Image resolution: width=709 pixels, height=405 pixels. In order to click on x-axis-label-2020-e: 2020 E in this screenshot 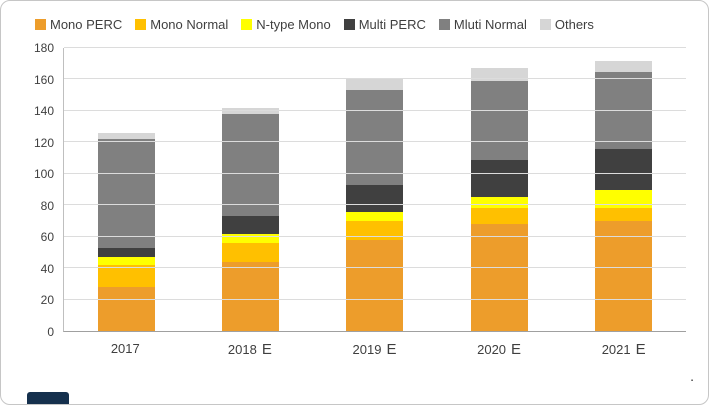, I will do `click(499, 349)`.